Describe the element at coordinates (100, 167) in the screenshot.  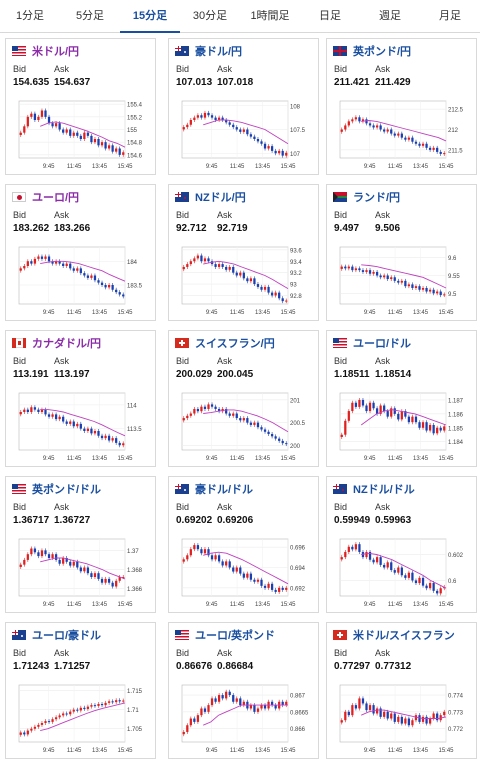
I see `x-tick-label: 13:45` at that location.